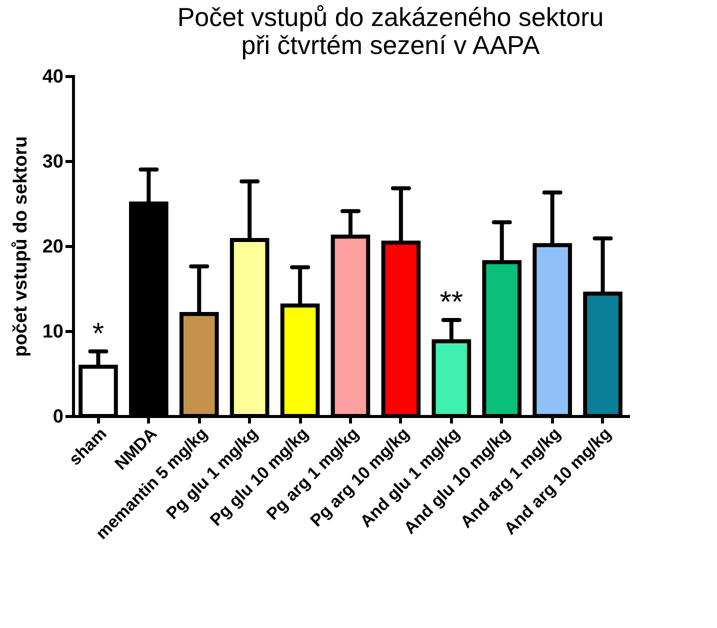 The height and width of the screenshot is (628, 717). I want to click on y-tick-label: 30, so click(53, 162).